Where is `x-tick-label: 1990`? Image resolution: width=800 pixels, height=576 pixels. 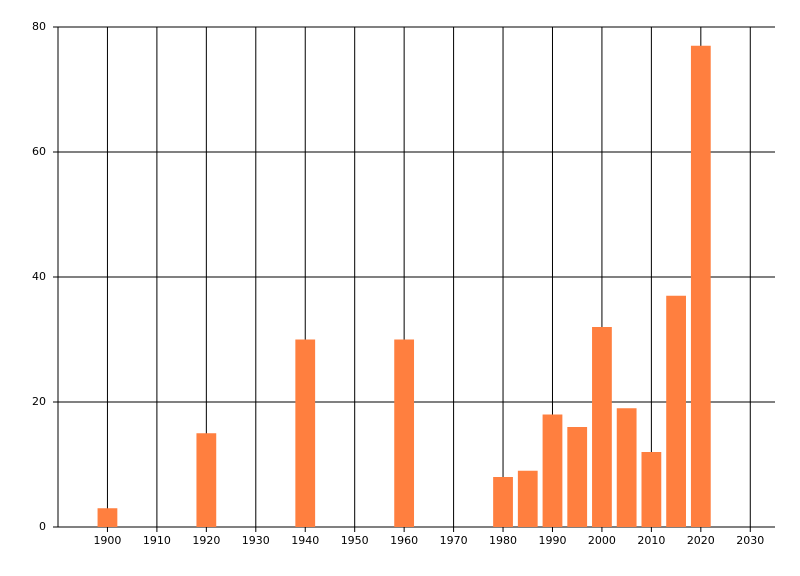 x-tick-label: 1990 is located at coordinates (552, 540).